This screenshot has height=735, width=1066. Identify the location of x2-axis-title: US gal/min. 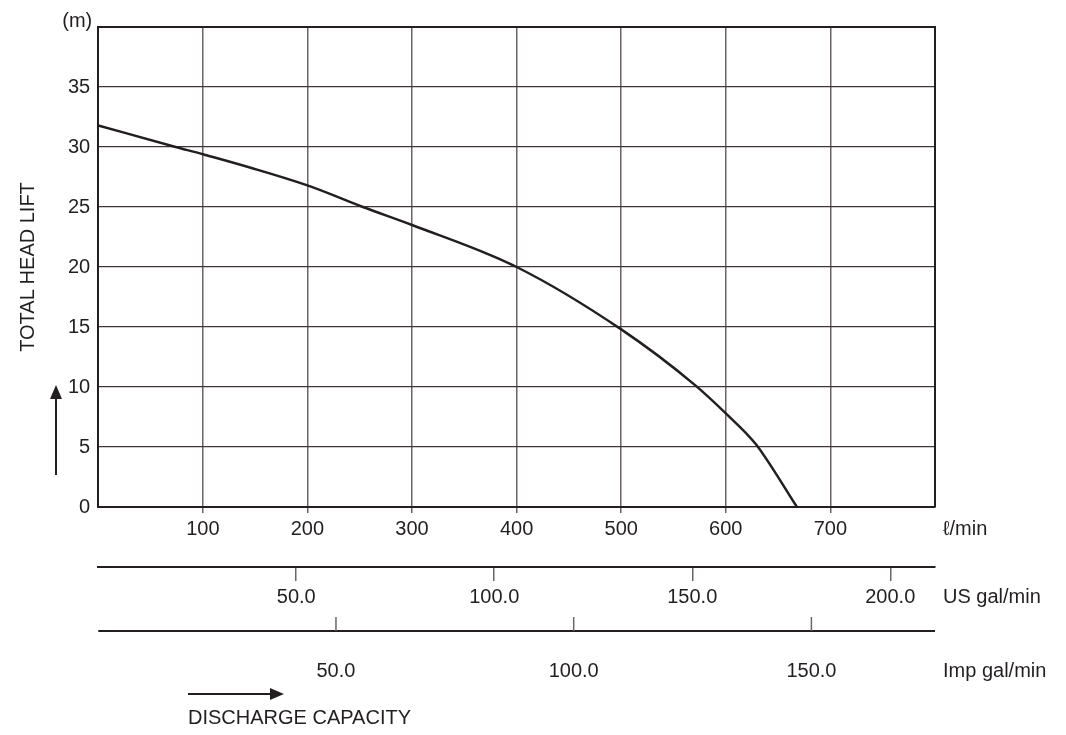
(992, 595).